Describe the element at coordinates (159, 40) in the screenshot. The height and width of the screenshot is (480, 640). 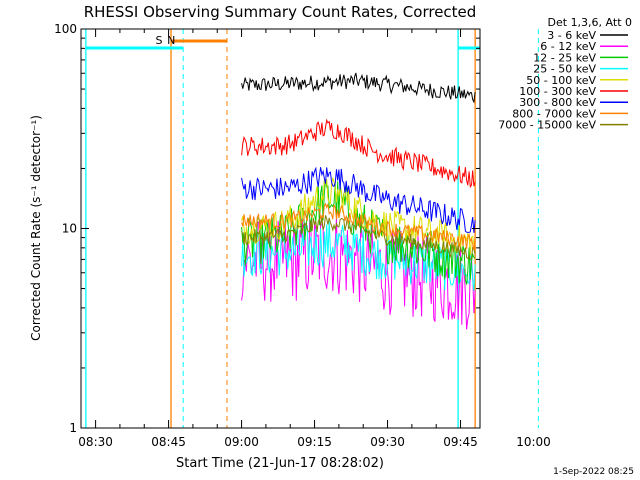
I see `marker-label: S` at that location.